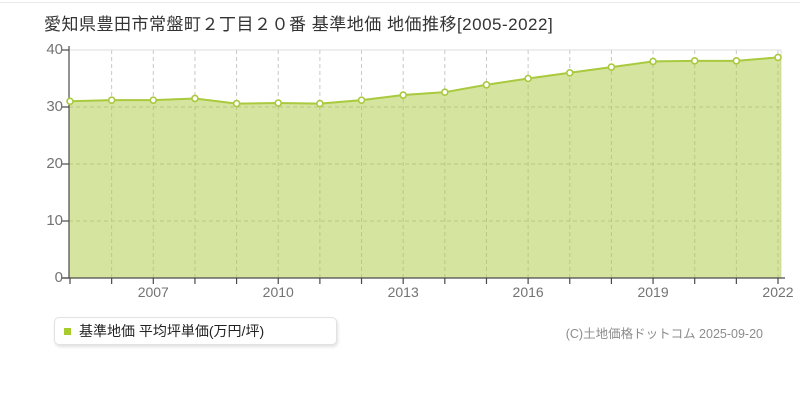  I want to click on x-tick-label: 2010, so click(278, 292).